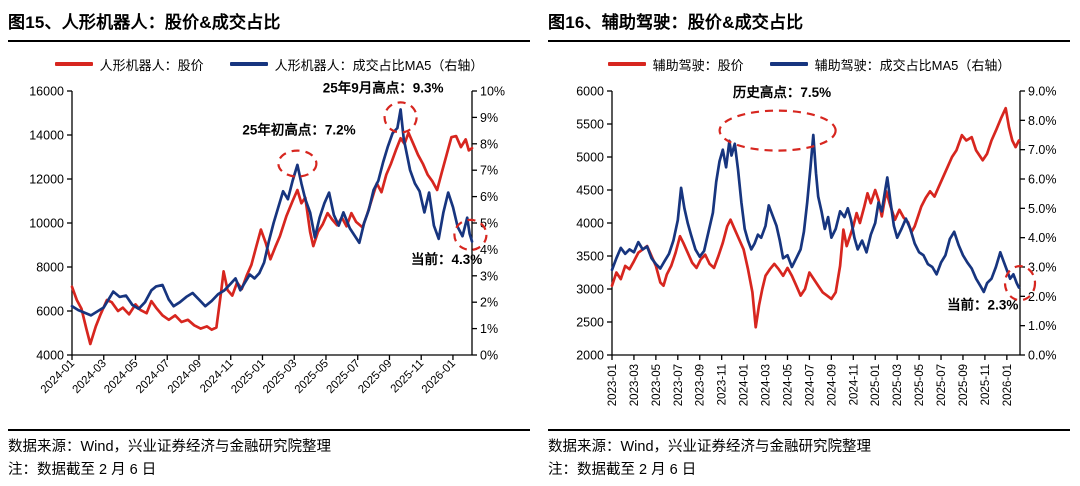 Image resolution: width=1080 pixels, height=486 pixels. I want to click on legend-item-price: 辅助驾驶：股价, so click(675, 64).